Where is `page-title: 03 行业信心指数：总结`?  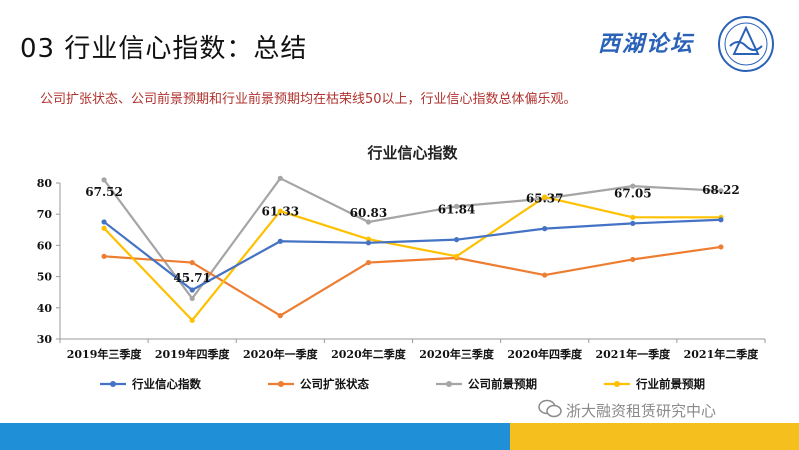
page-title: 03 行业信心指数：总结 is located at coordinates (164, 49).